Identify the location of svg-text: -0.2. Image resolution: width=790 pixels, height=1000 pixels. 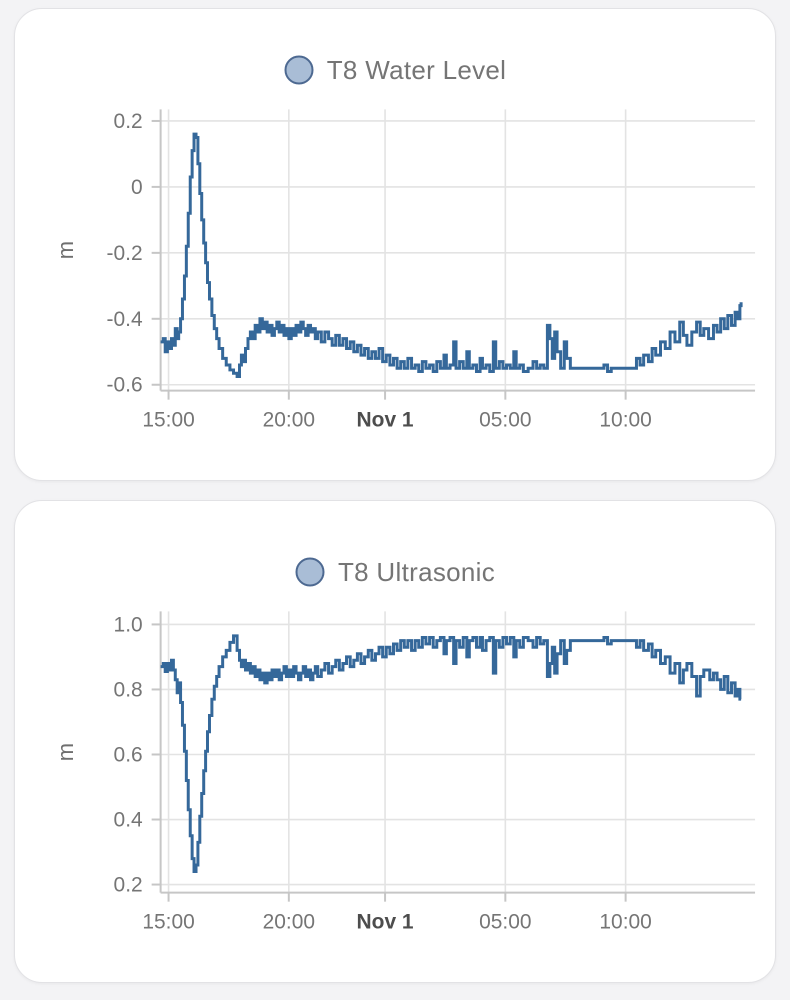
(125, 253).